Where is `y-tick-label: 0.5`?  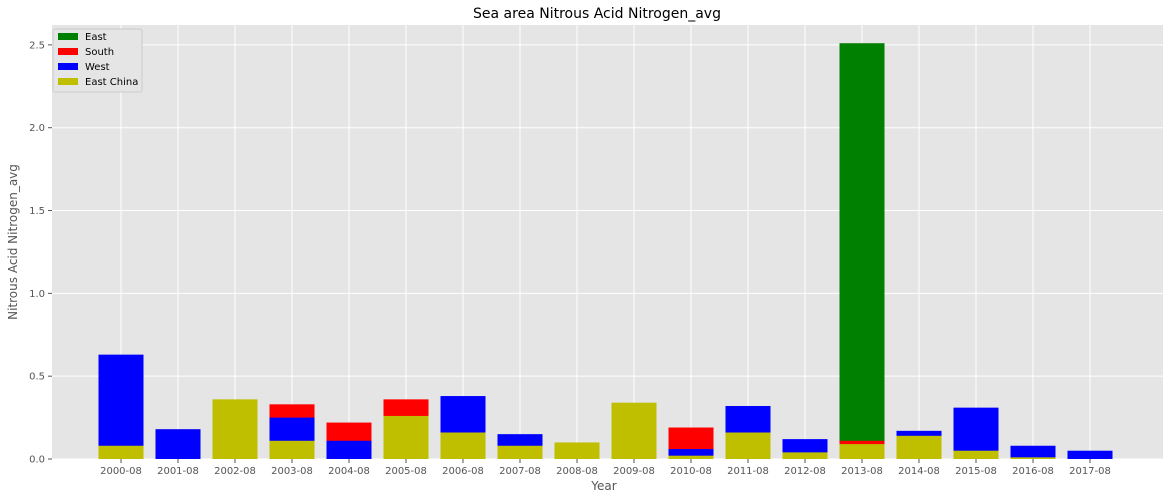 y-tick-label: 0.5 is located at coordinates (37, 377).